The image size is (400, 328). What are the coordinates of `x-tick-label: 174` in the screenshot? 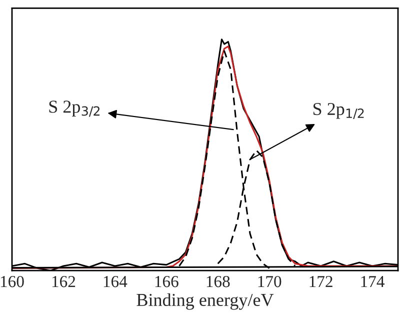 It's located at (373, 282).